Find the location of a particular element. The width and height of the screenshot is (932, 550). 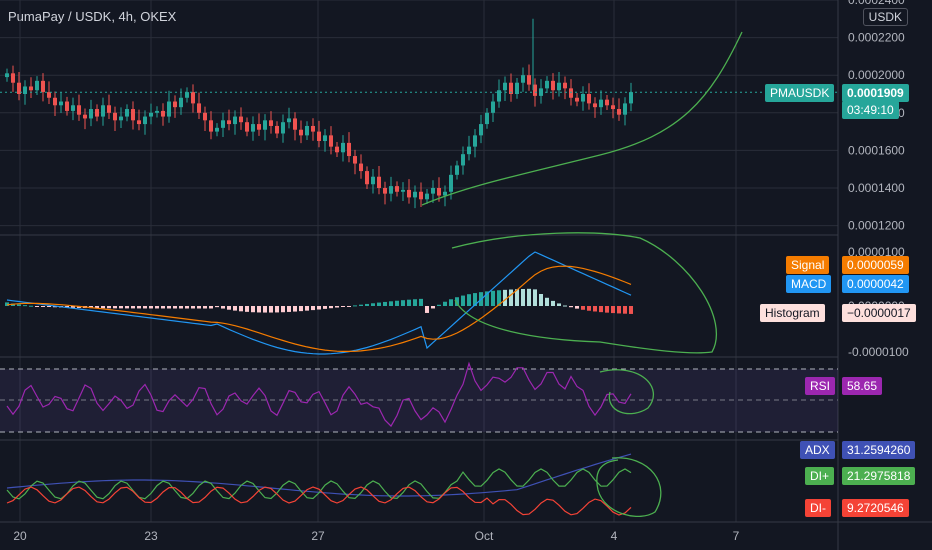

signal-value: 0.0000059 is located at coordinates (875, 265).